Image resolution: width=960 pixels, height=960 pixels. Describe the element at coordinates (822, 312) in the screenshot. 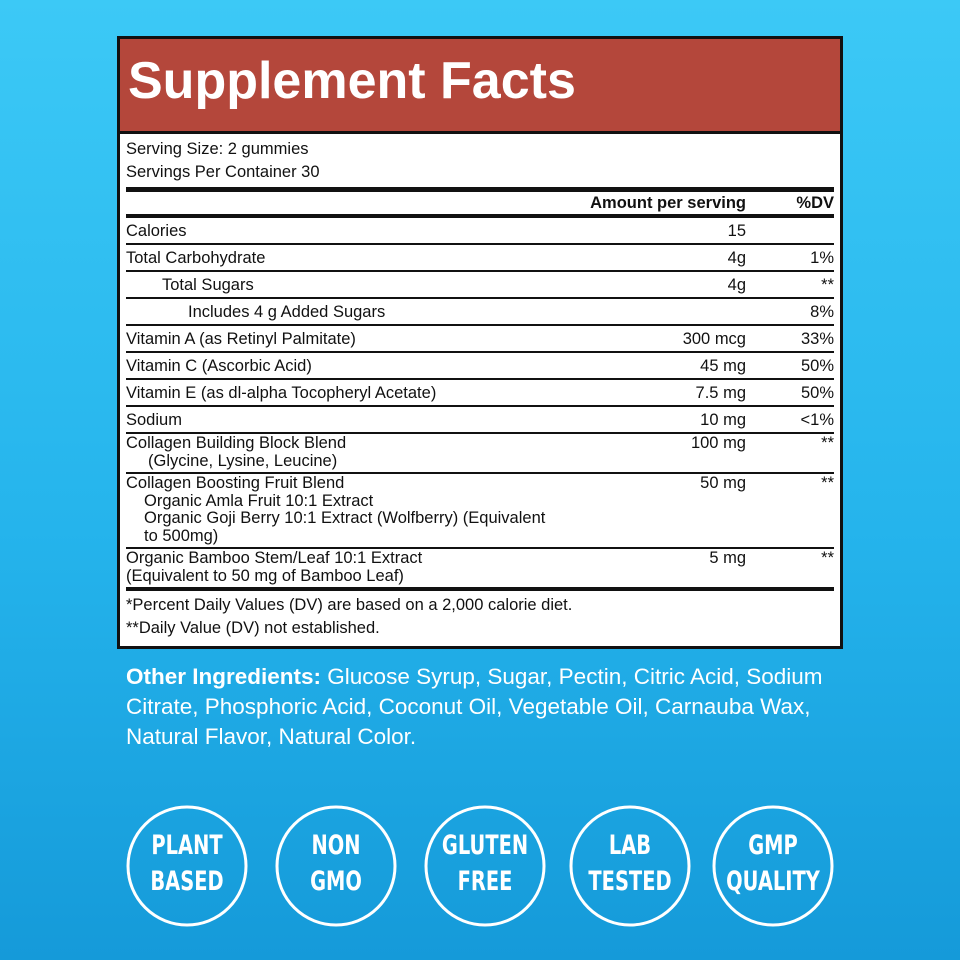

I see `nutrient-dv: 8%` at that location.